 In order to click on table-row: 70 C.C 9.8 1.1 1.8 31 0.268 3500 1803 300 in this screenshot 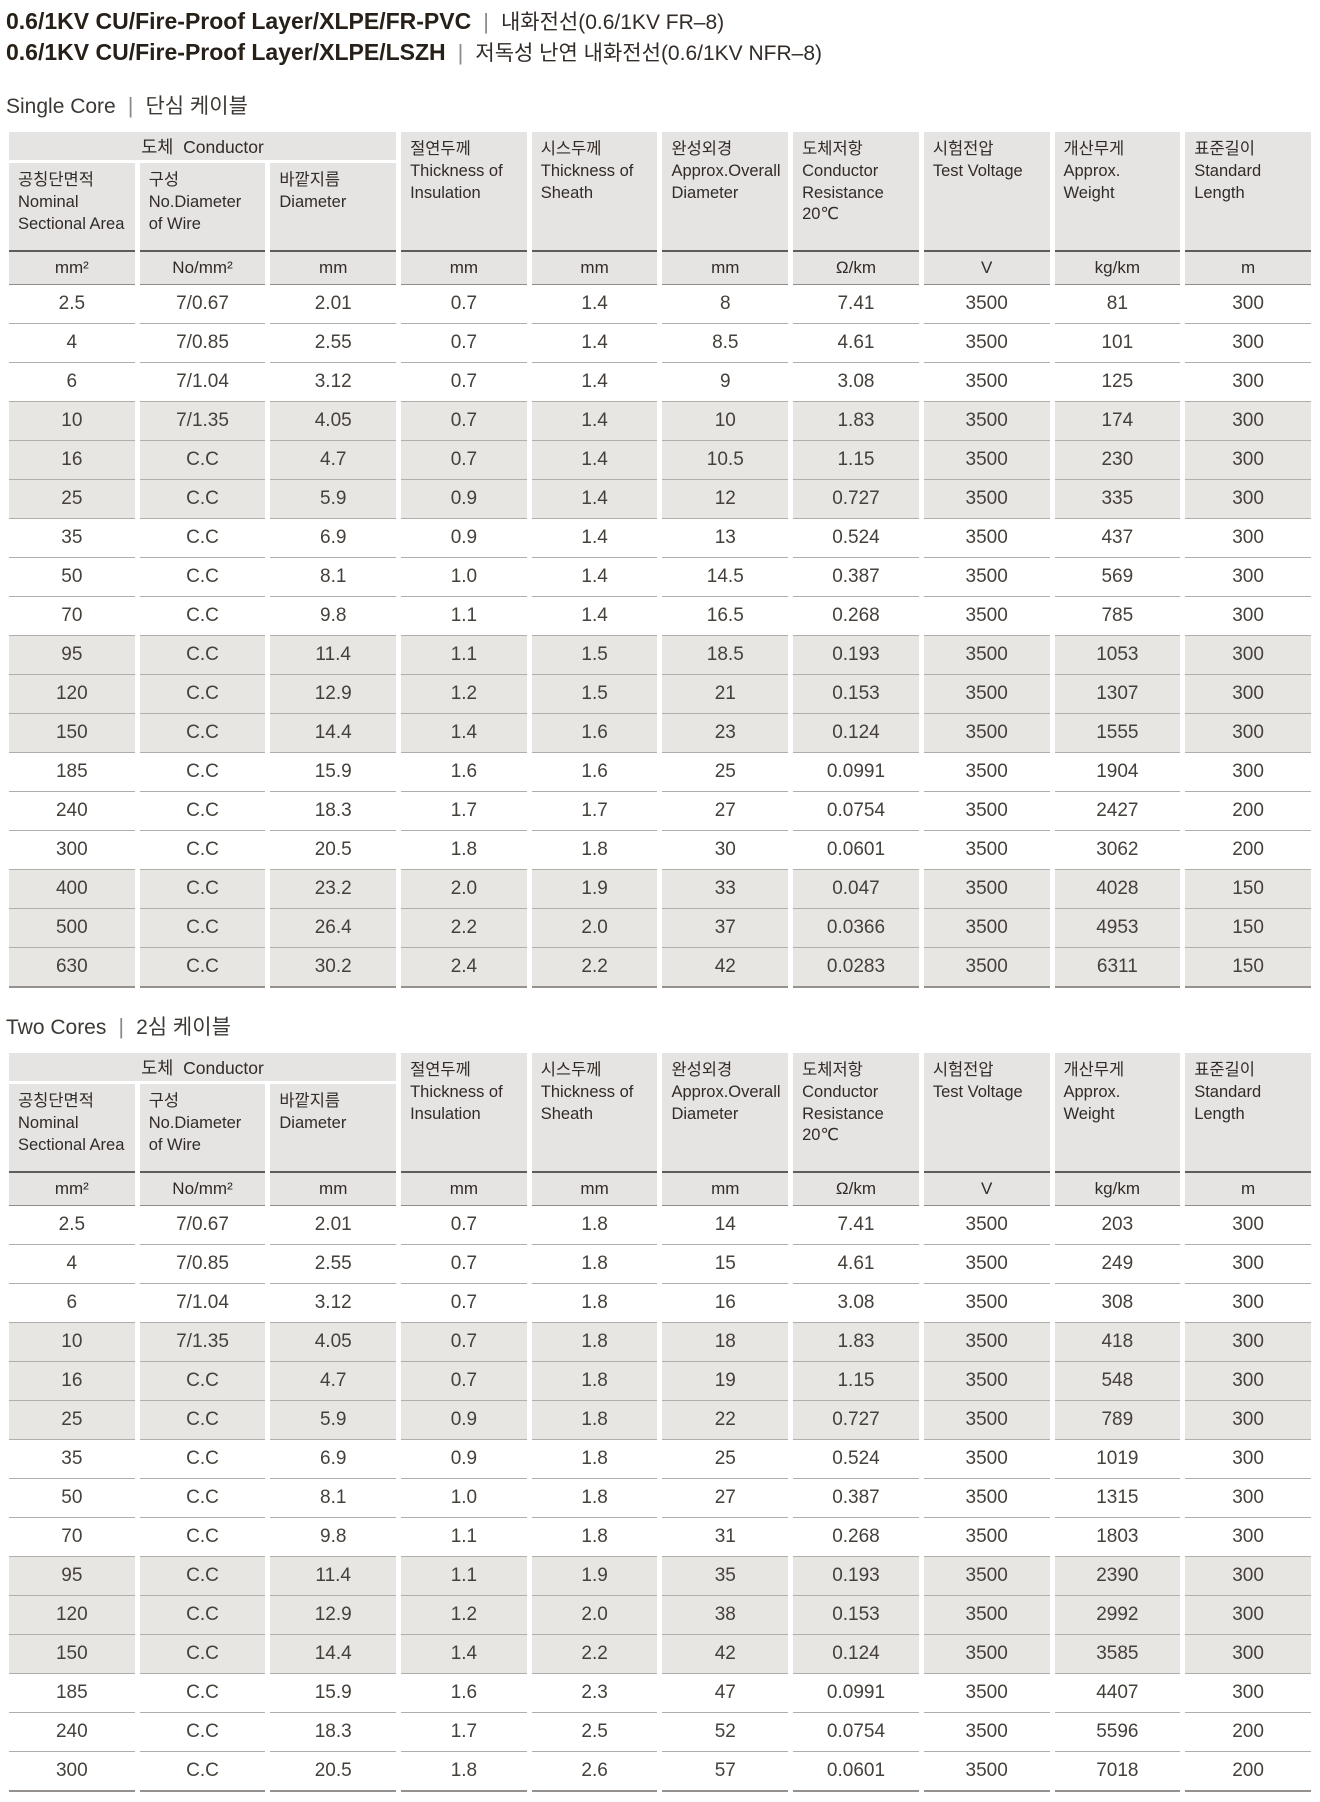, I will do `click(660, 1537)`.